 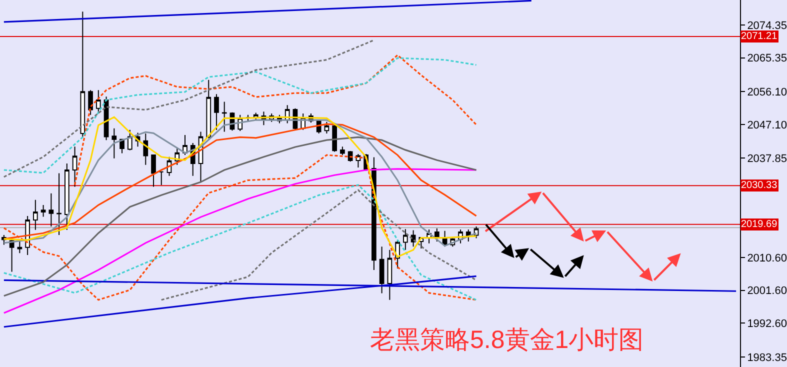 I want to click on ref-line-label: 2071.21, so click(x=759, y=36).